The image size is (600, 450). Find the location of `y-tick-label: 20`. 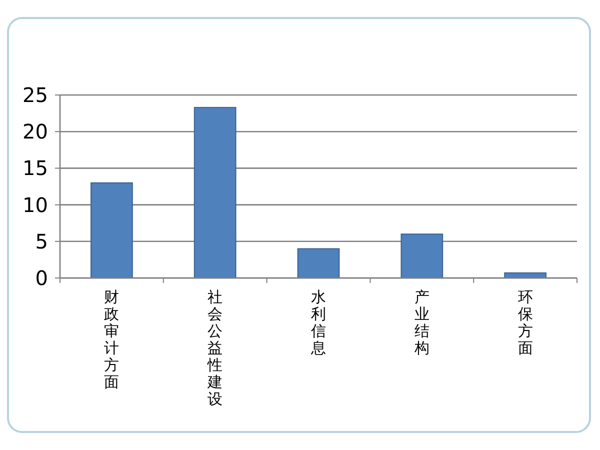

y-tick-label: 20 is located at coordinates (35, 132).